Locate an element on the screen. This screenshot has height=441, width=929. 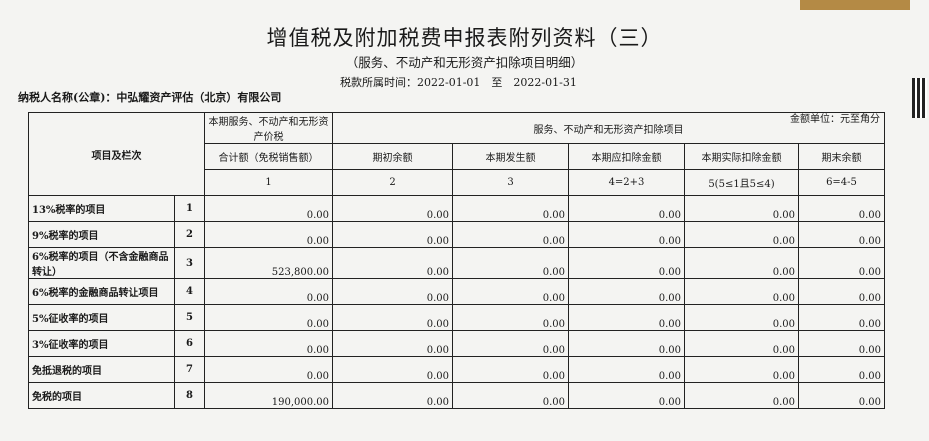
table-row: 9%税率的项目 2 0.00 0.00 0.00 0.00 0.00 0.00 is located at coordinates (456, 234).